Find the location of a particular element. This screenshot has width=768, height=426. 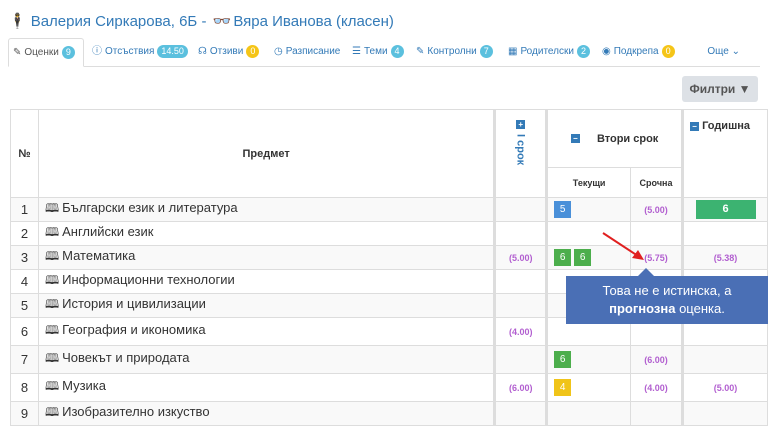

table-row: 8 🕮 Музика (6.00) 4 (4.00) (5.00) is located at coordinates (389, 387).